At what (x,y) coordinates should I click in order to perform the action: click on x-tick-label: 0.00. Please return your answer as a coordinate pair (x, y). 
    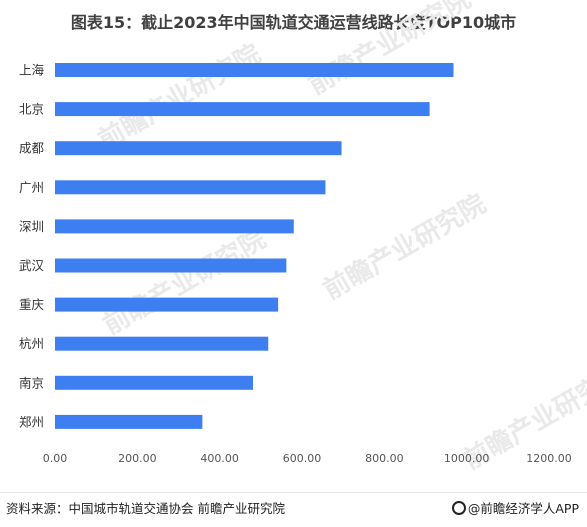
    Looking at the image, I should click on (55, 458).